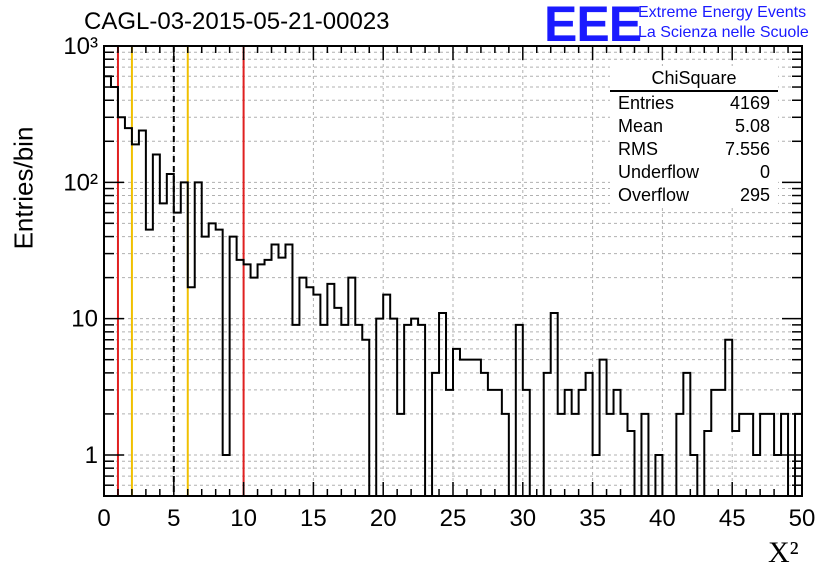  Describe the element at coordinates (732, 518) in the screenshot. I see `x-tick-label: 45` at that location.